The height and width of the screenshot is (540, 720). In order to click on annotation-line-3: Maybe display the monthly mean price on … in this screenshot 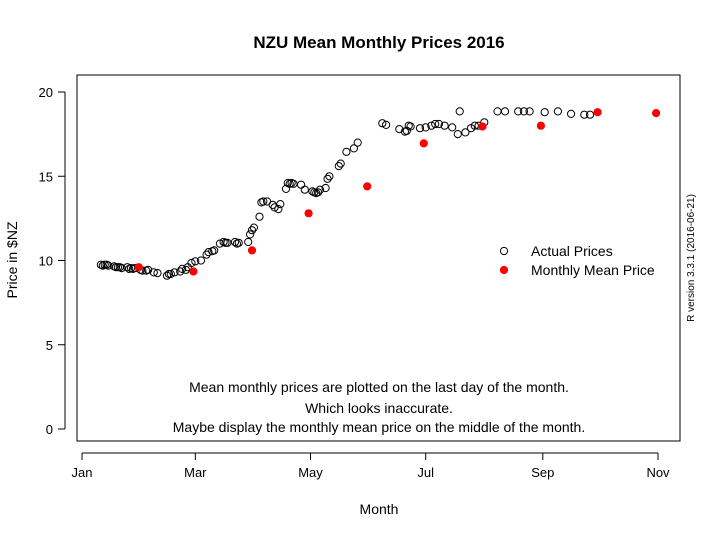, I will do `click(379, 427)`.